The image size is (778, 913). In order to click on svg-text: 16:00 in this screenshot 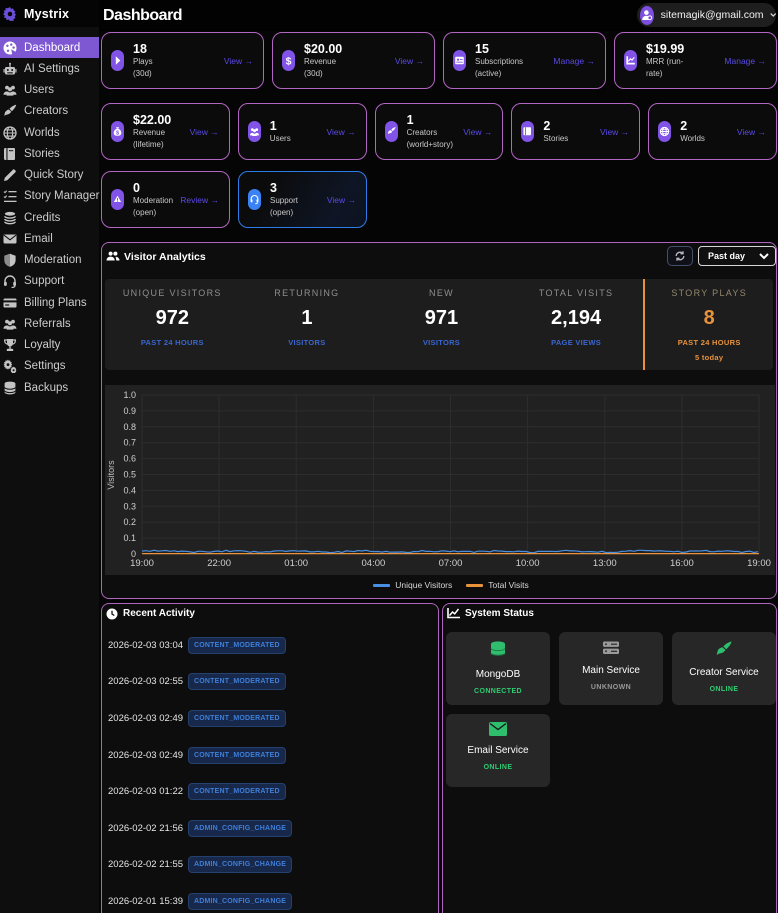, I will do `click(682, 563)`.